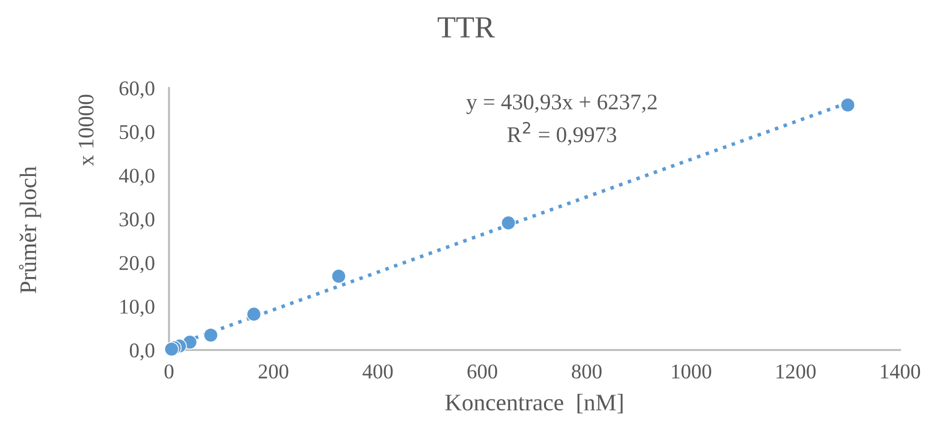  Describe the element at coordinates (900, 371) in the screenshot. I see `x-tick-label: 1400` at that location.